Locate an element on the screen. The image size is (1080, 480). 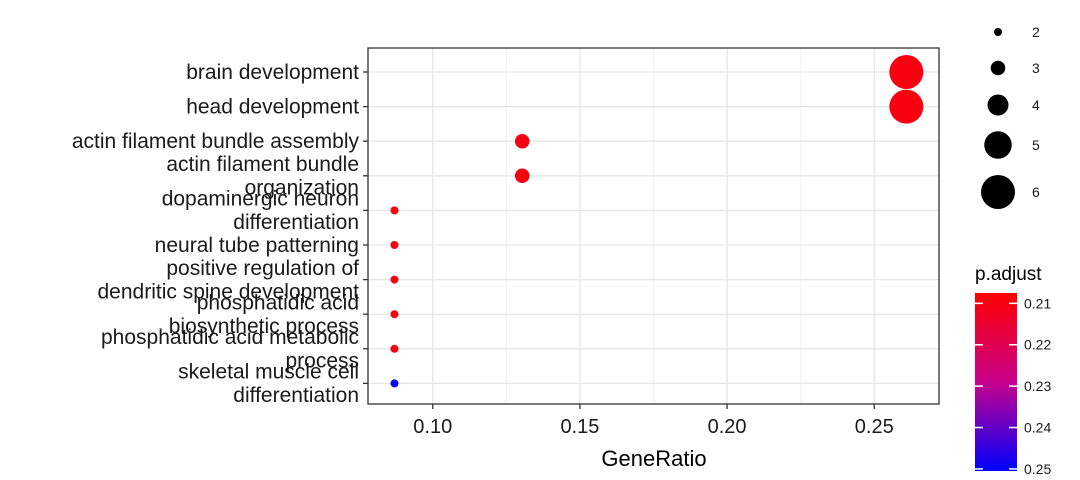
y-tick-label: dendritic spine development is located at coordinates (229, 291).